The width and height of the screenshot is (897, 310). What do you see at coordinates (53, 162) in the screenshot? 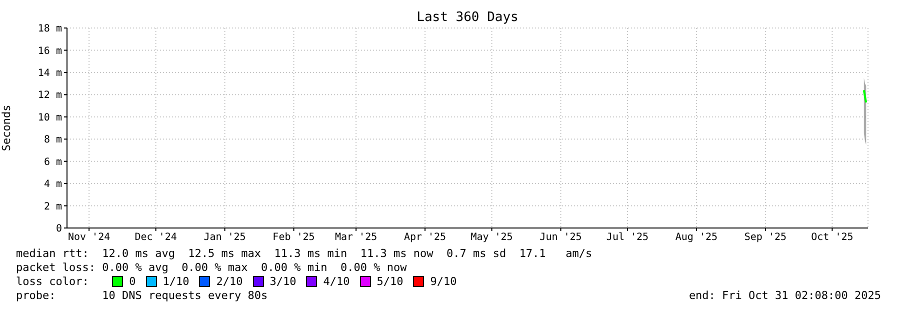
I see `y-tick-label: 6 m` at bounding box center [53, 162].